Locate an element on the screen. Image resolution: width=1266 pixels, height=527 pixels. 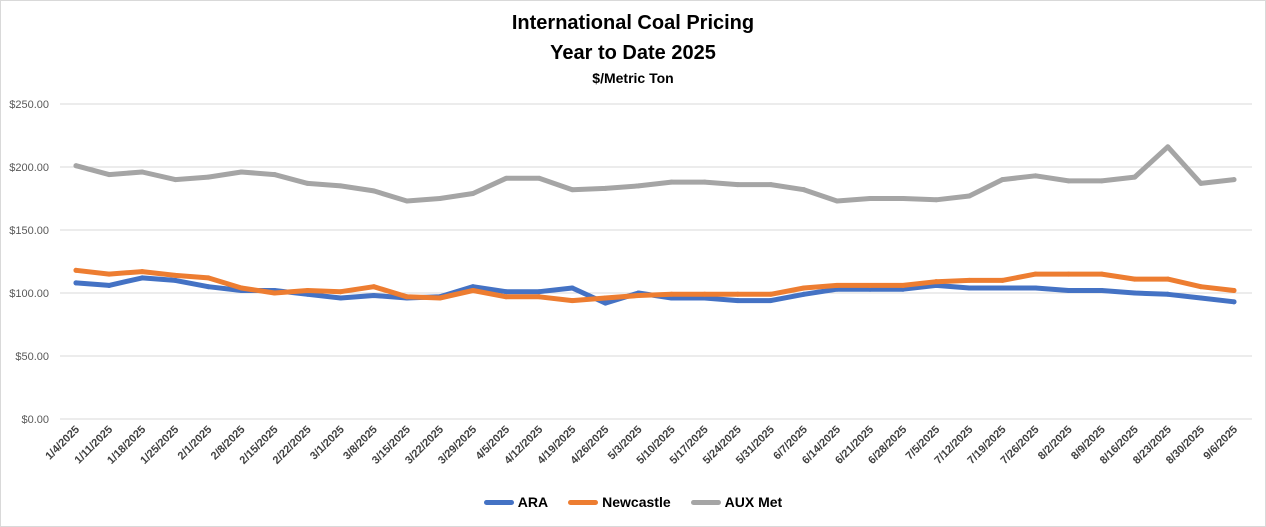
chart-unit-label: $/Metric Ton is located at coordinates (633, 78).